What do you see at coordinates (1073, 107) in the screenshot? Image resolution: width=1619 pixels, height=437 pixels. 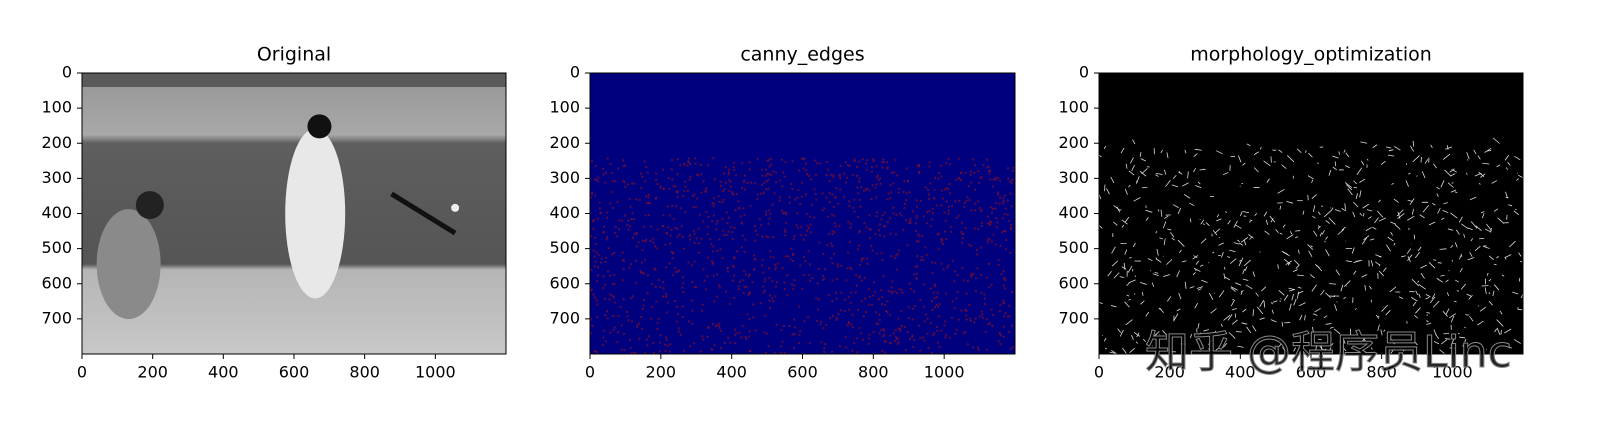 I see `y-tick-label: 100` at bounding box center [1073, 107].